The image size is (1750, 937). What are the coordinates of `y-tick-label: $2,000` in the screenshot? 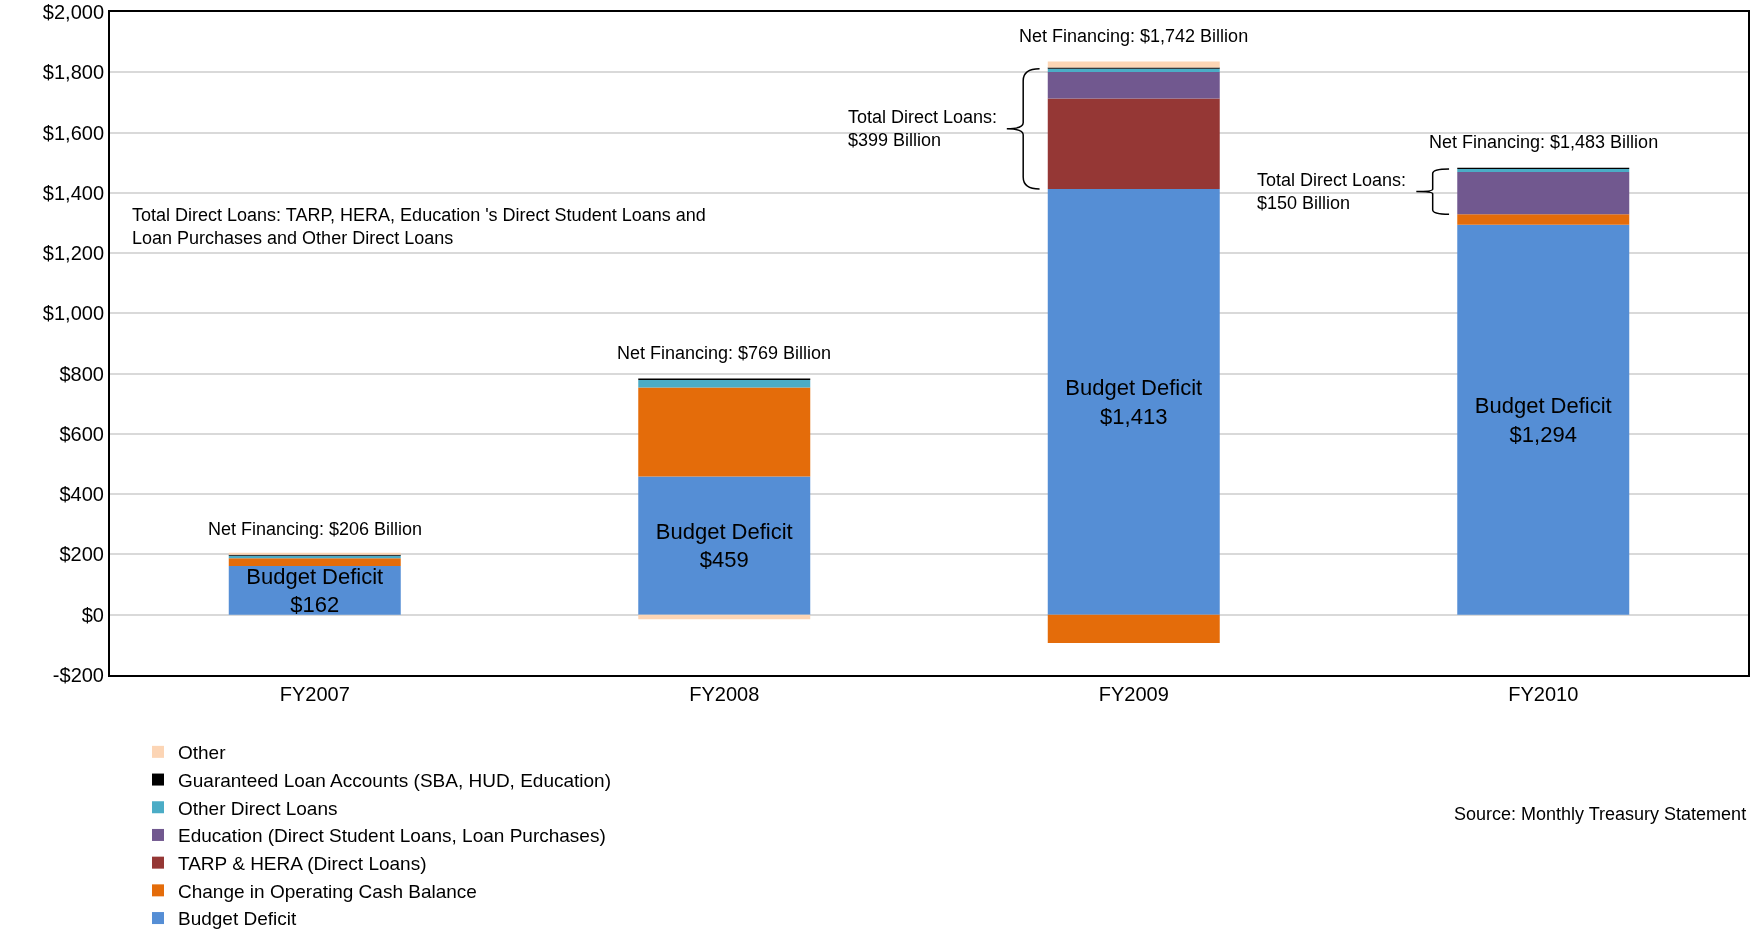 It's located at (73, 12).